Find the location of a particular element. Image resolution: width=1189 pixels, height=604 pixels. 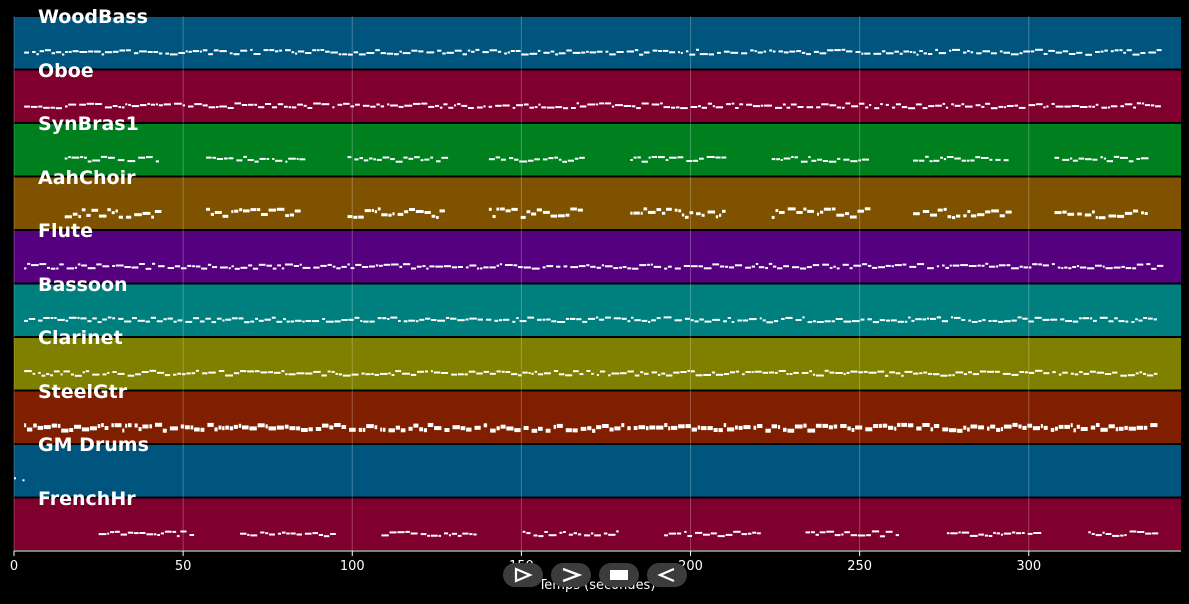

fast-forward-button is located at coordinates (571, 575).